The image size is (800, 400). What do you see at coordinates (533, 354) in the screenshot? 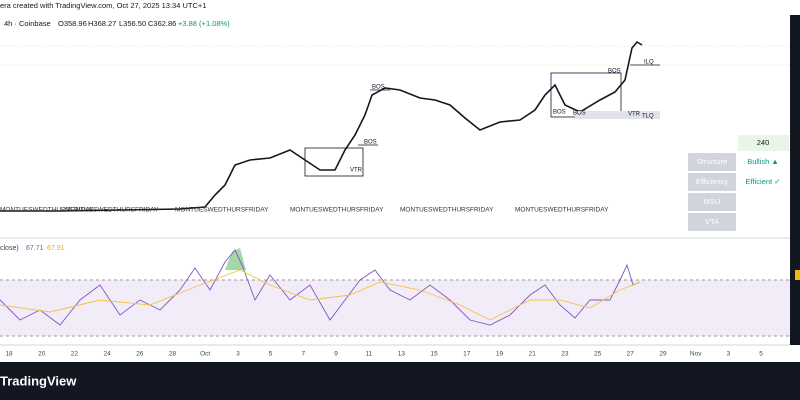
I see `time-label: 21` at bounding box center [533, 354].